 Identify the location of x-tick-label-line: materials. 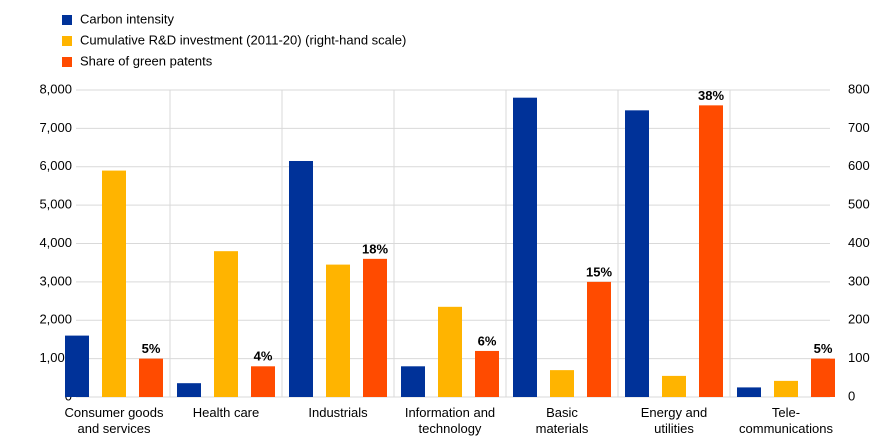
(562, 428).